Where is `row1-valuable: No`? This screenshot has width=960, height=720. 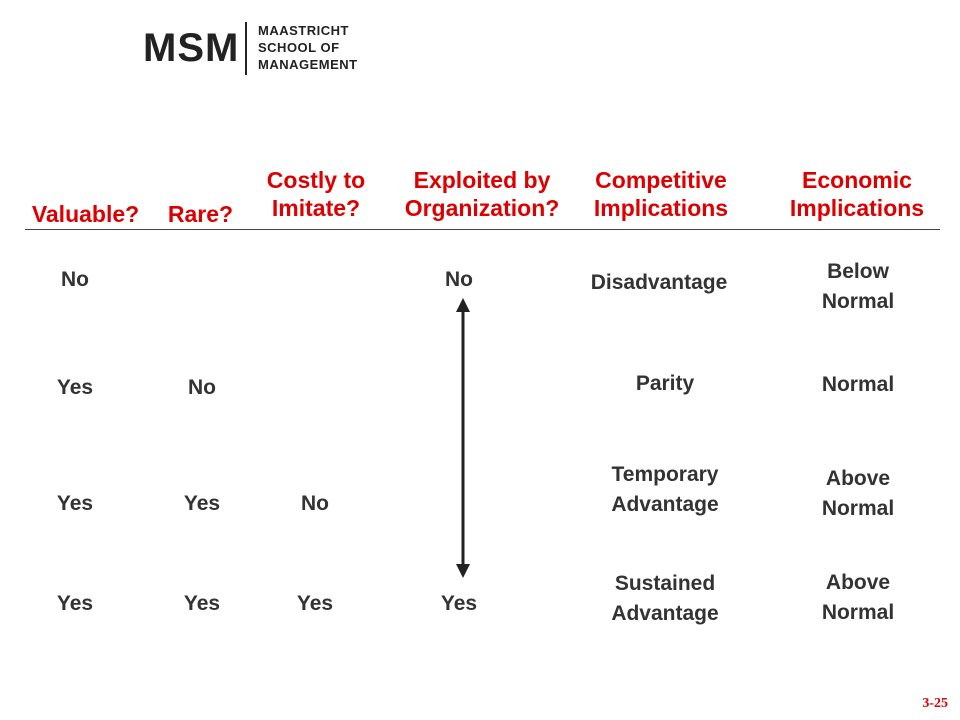 row1-valuable: No is located at coordinates (75, 279).